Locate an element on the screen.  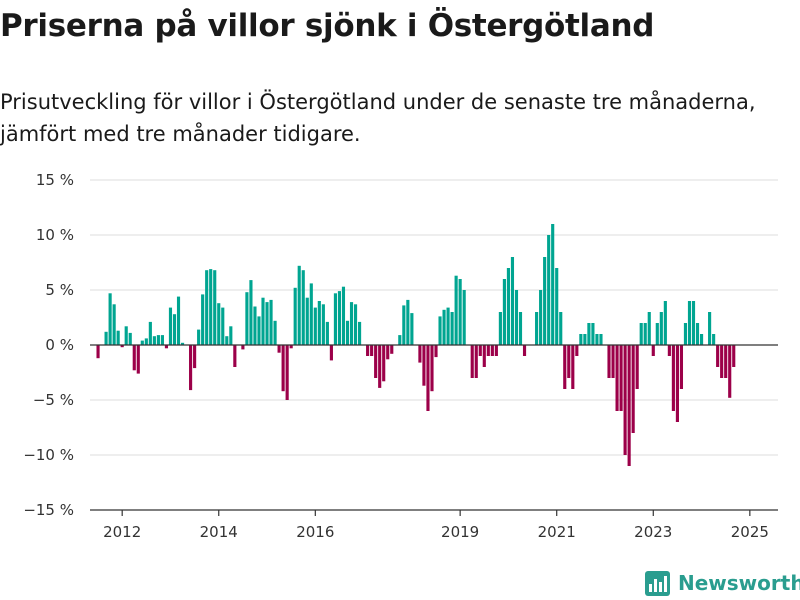
latest-value-label: −2 % is located at coordinates (772, 162).